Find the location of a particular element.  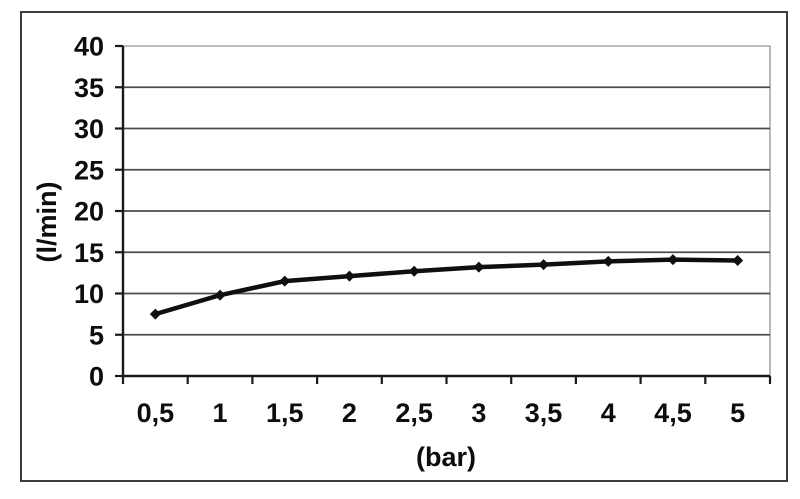

x-tick-label: 2 is located at coordinates (349, 413).